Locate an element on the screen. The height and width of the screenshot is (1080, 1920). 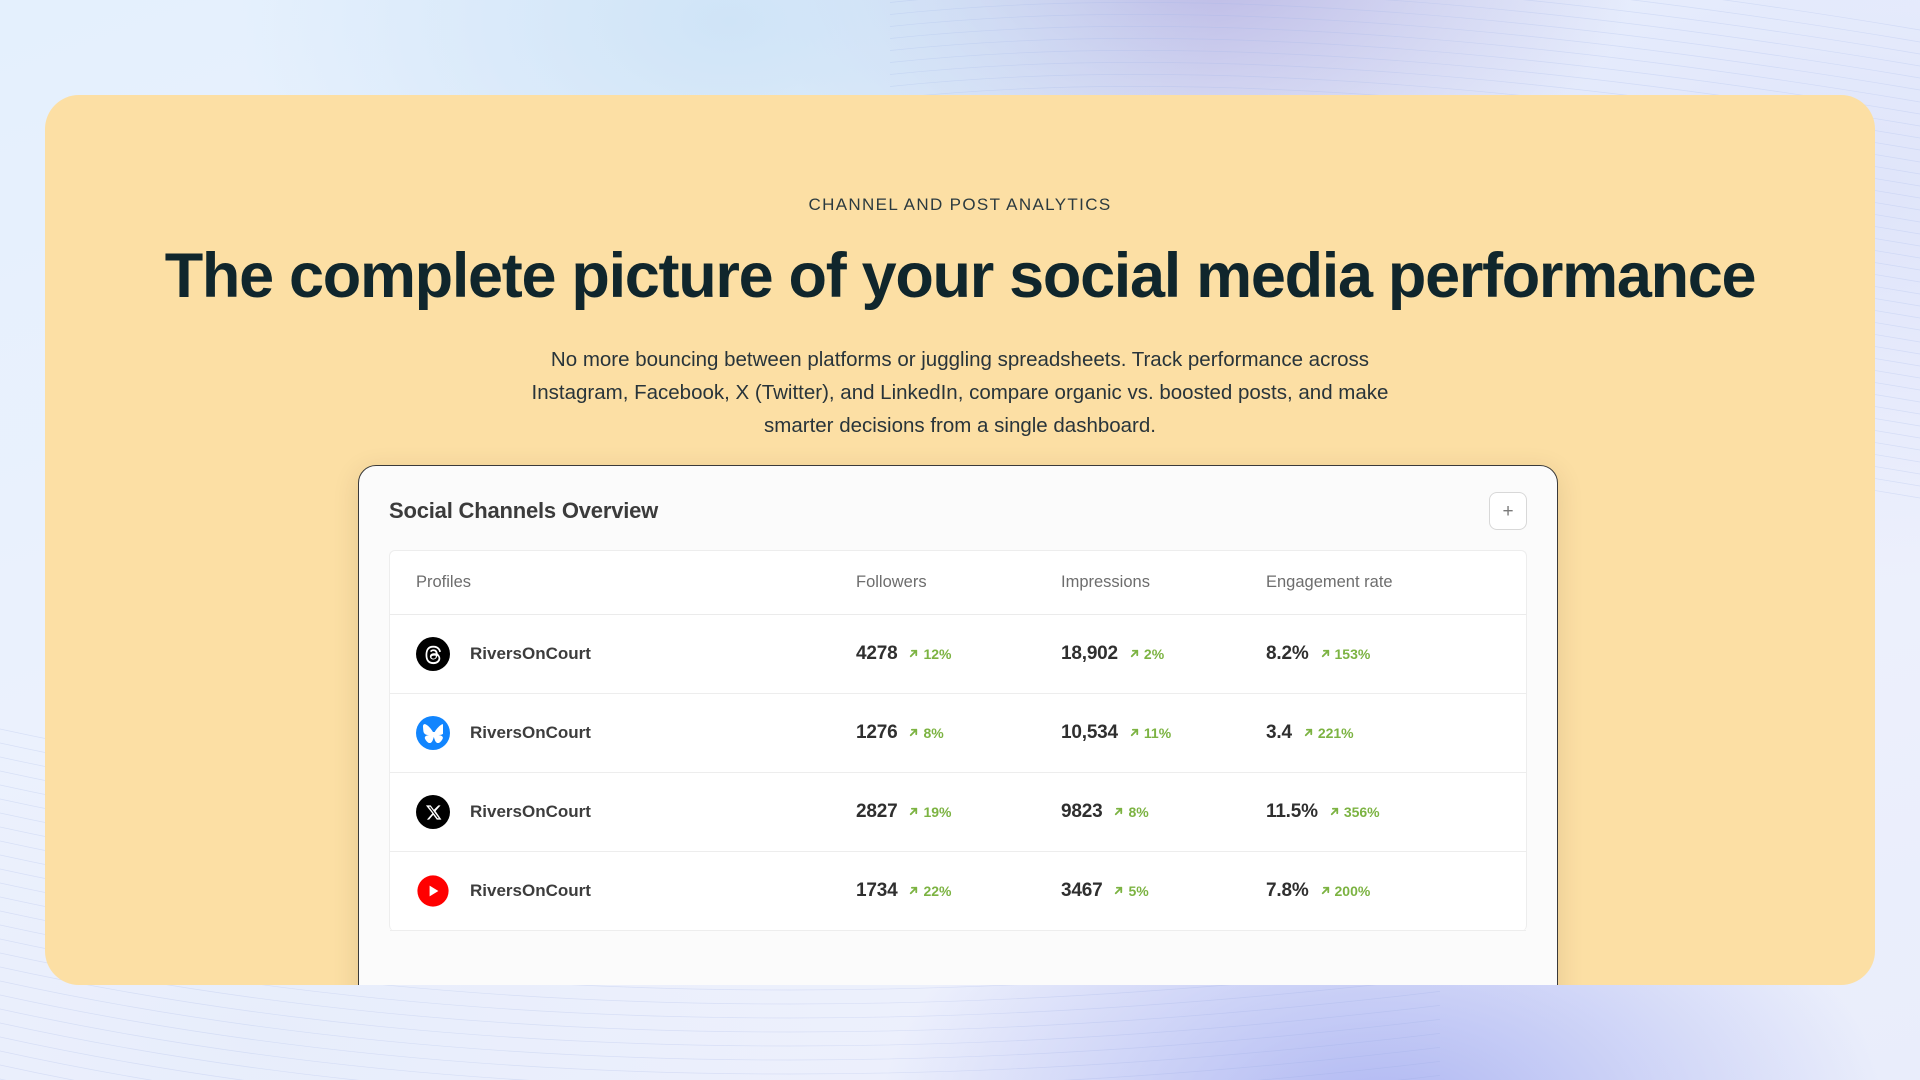
impressions-delta: 5% is located at coordinates (1131, 890).